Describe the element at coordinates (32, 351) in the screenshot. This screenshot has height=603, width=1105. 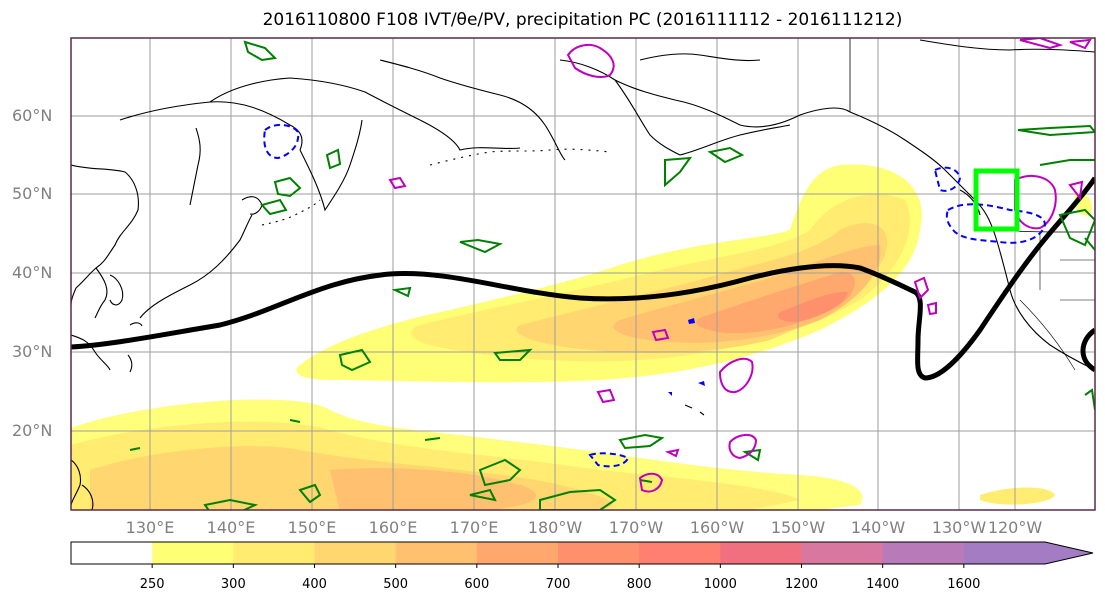
I see `lat-label-30n: 30°N` at that location.